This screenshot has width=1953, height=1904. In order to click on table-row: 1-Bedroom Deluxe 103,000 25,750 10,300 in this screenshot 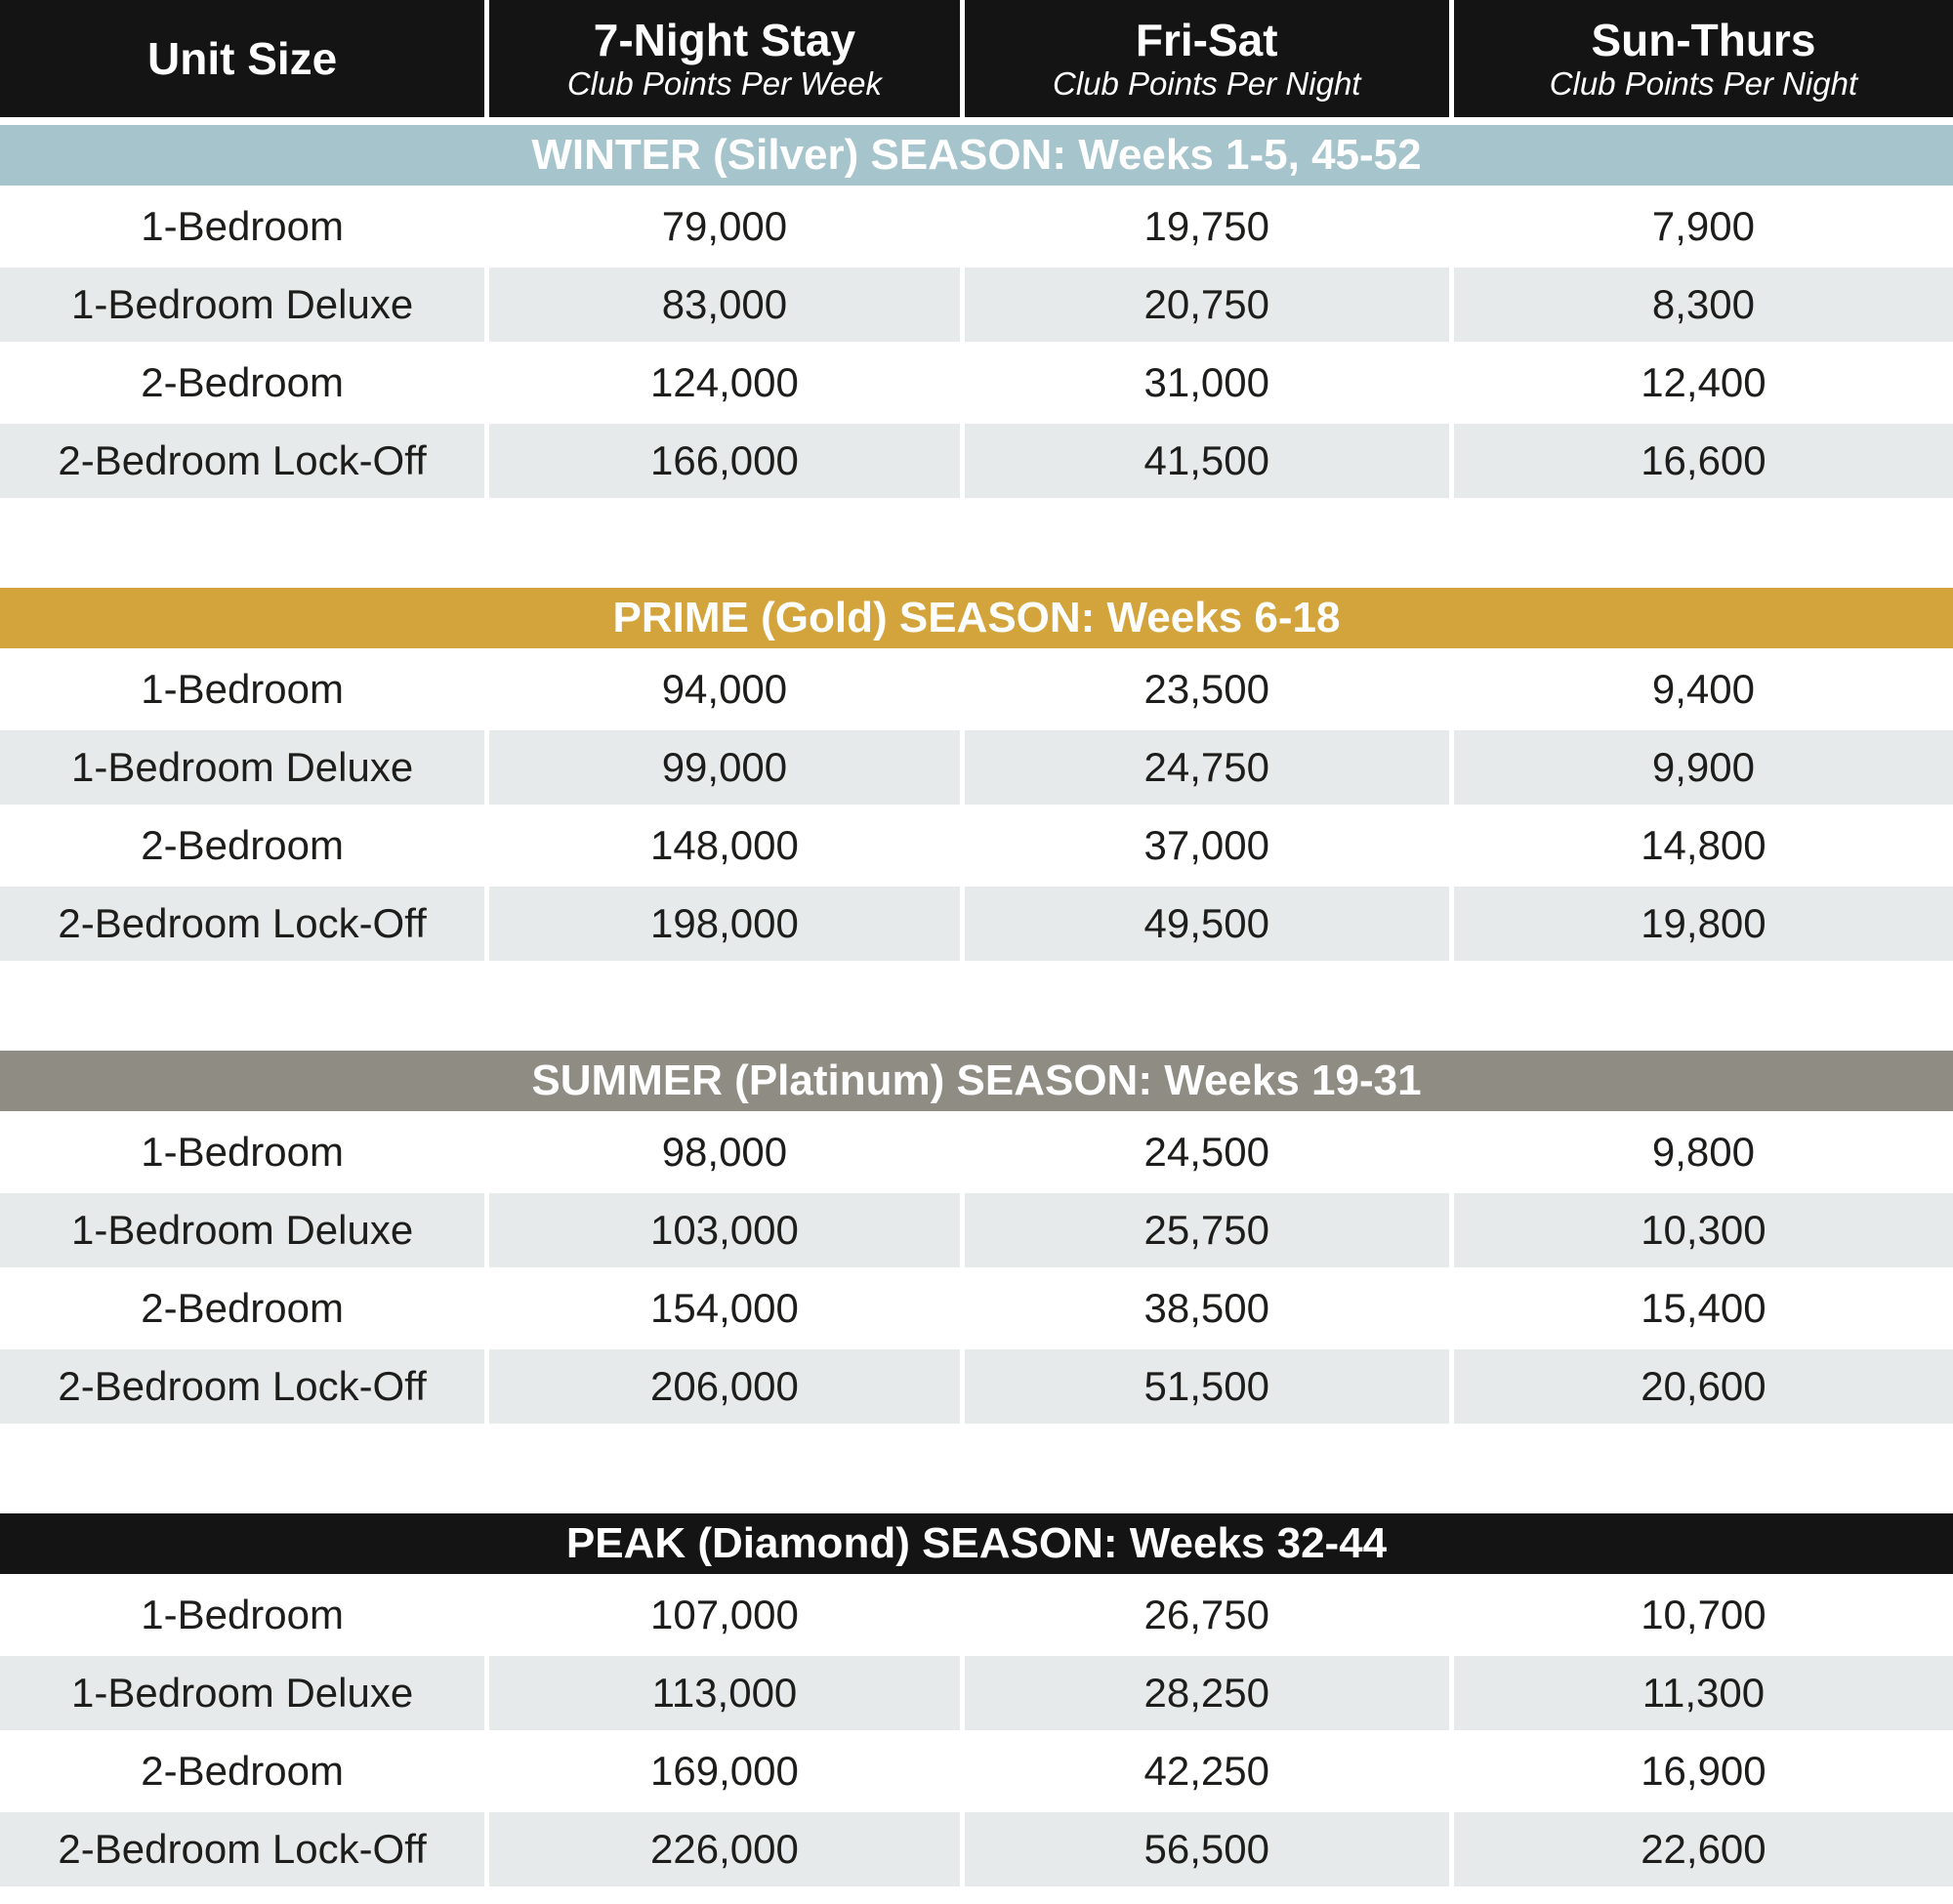, I will do `click(976, 1230)`.